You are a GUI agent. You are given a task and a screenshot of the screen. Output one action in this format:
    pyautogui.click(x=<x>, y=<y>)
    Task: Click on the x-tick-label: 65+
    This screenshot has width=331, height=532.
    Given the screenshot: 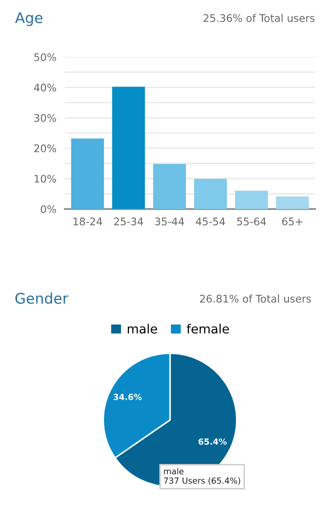 What is the action you would take?
    pyautogui.click(x=292, y=222)
    